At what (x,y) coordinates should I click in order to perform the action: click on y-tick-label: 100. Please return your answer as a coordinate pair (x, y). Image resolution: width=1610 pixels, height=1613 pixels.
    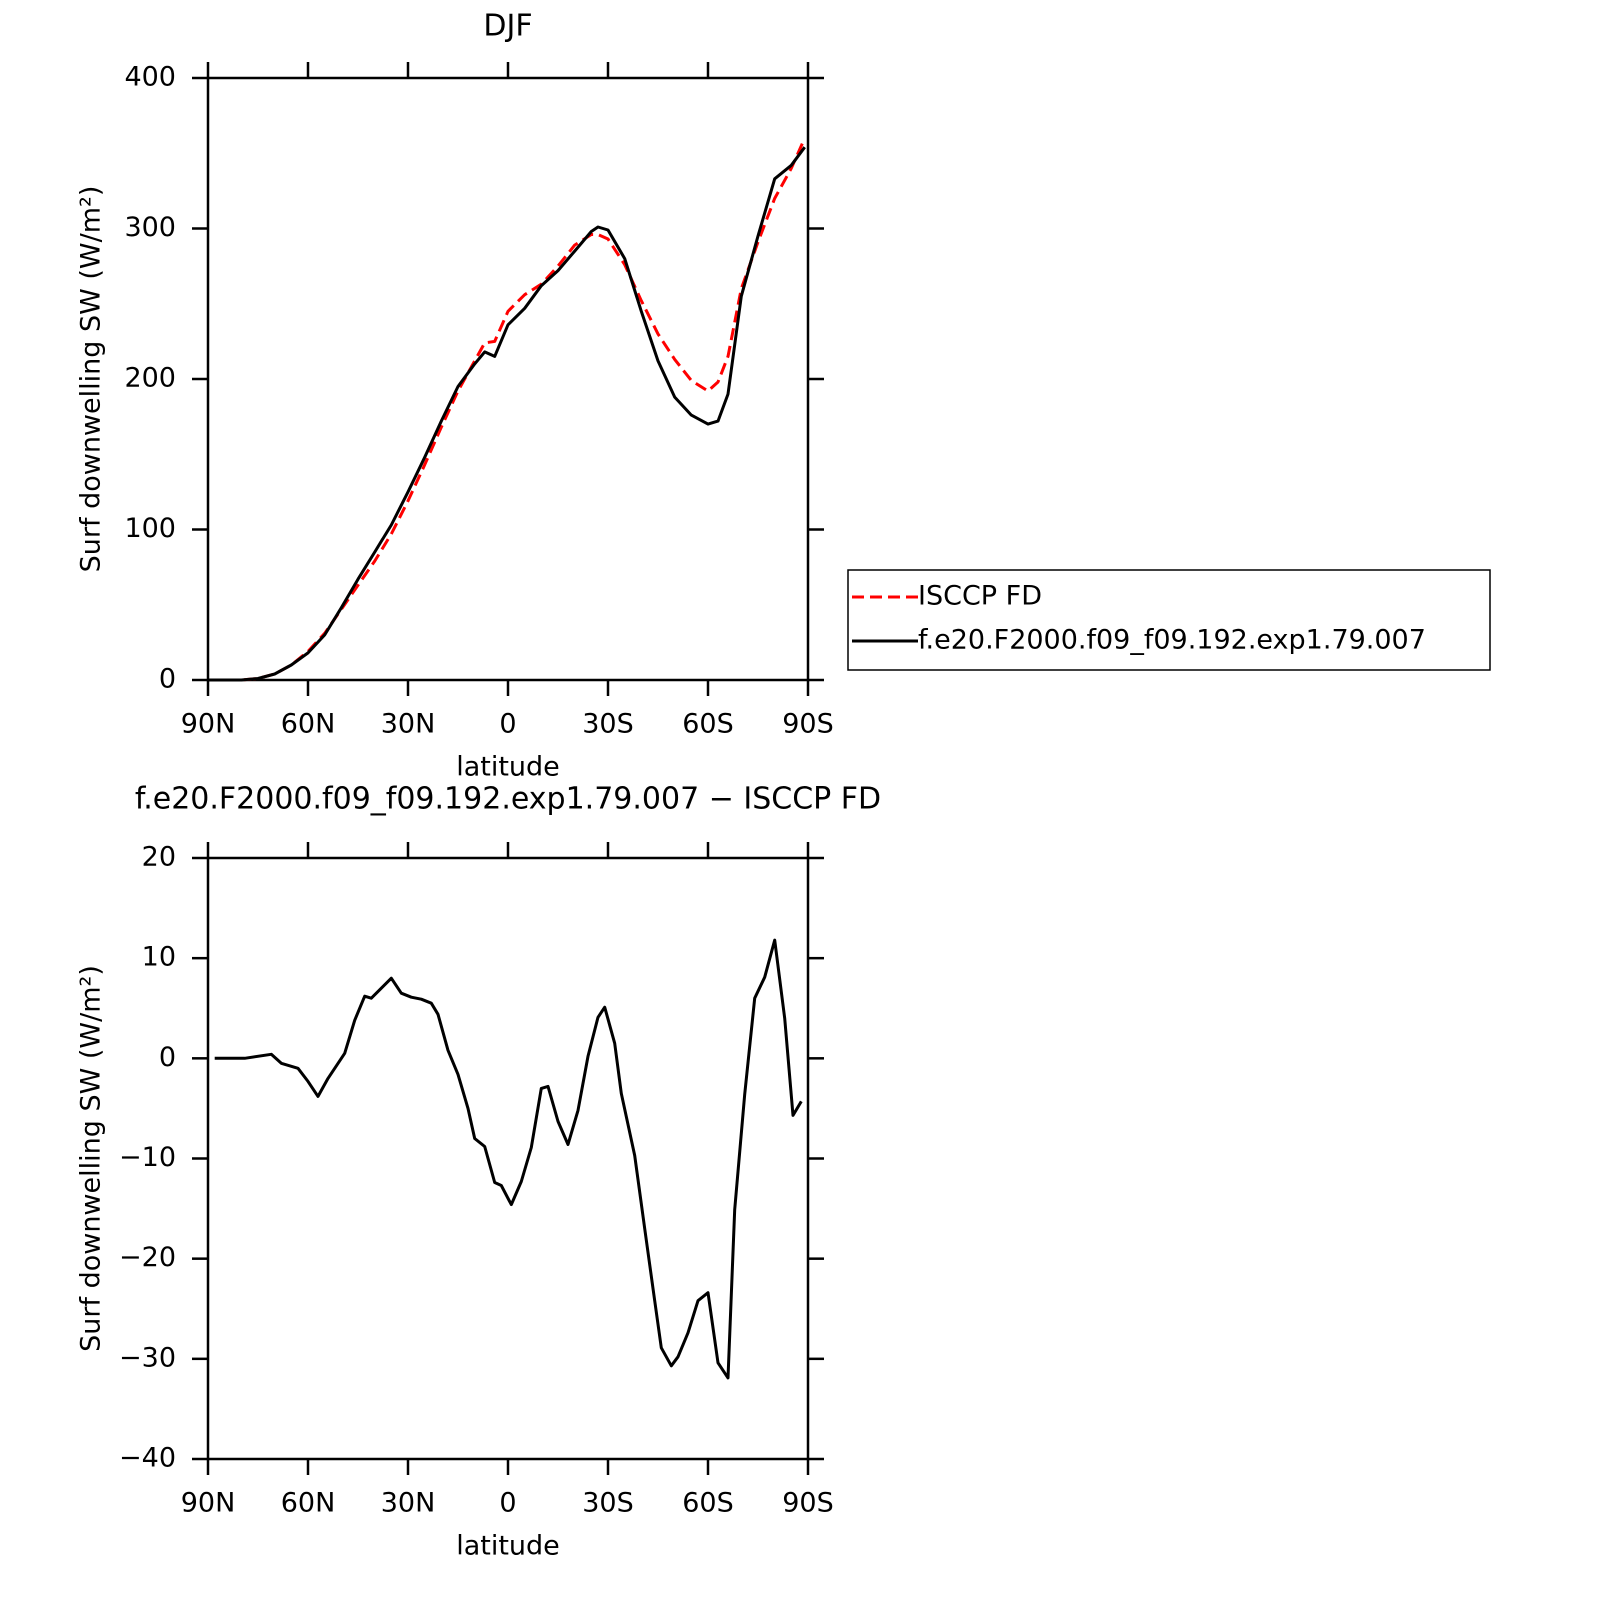
    Looking at the image, I should click on (150, 528).